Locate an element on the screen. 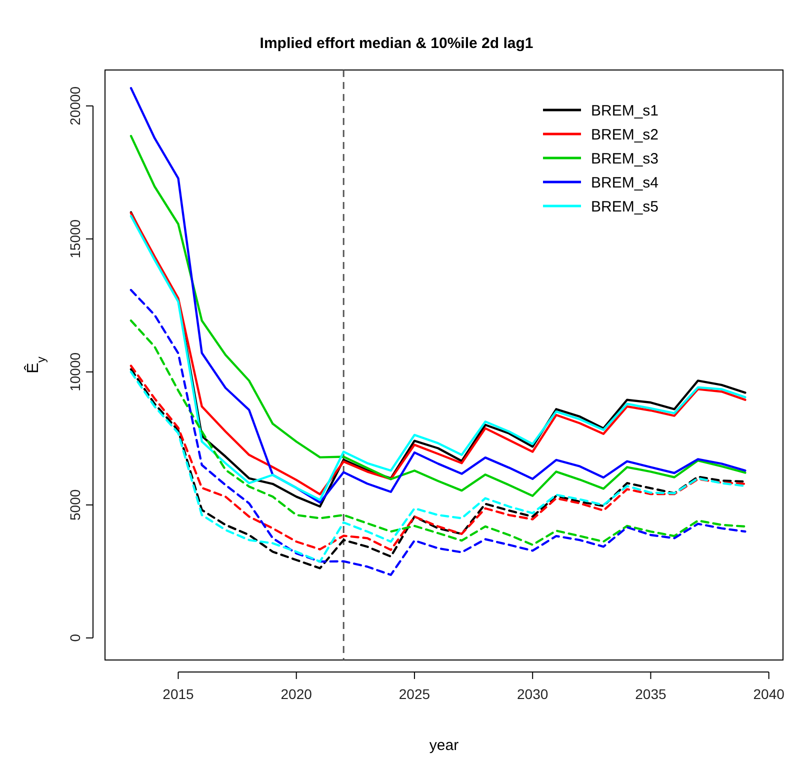 This screenshot has width=793, height=758. legend-label: BREM_s1 is located at coordinates (625, 111).